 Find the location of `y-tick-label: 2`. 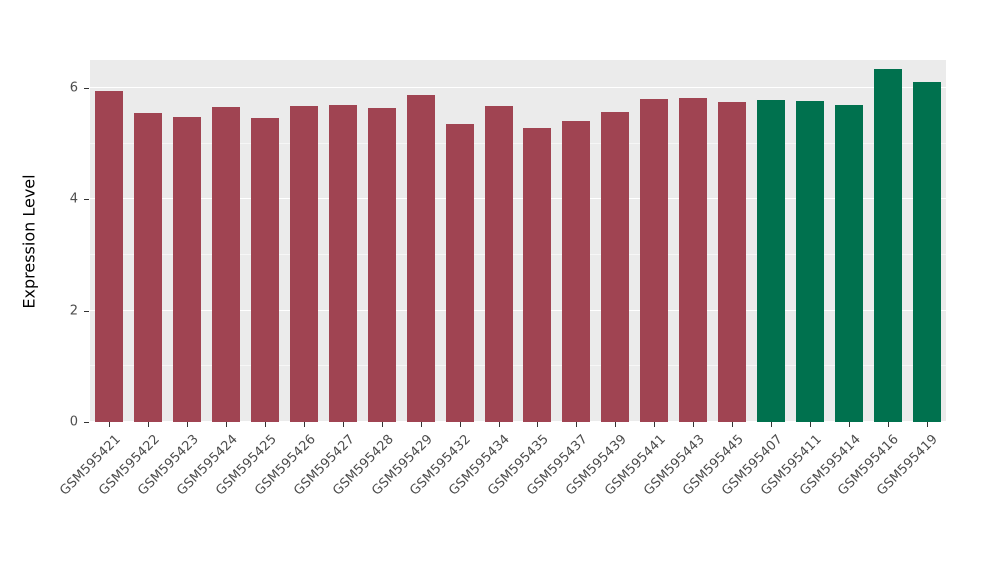

y-tick-label: 2 is located at coordinates (73, 311).